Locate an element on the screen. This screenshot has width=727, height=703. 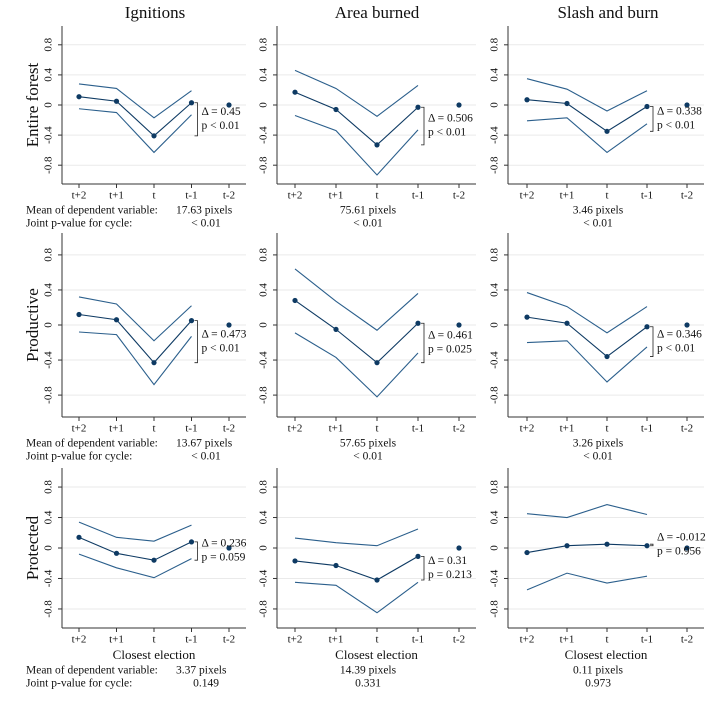
row-label: Entire forest is located at coordinates (32, 104).